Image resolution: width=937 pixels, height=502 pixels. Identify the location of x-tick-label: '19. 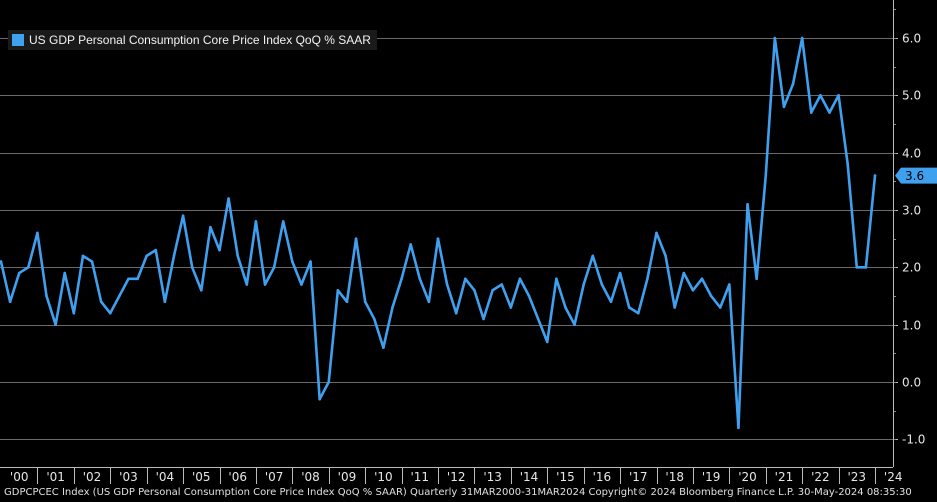
(711, 477).